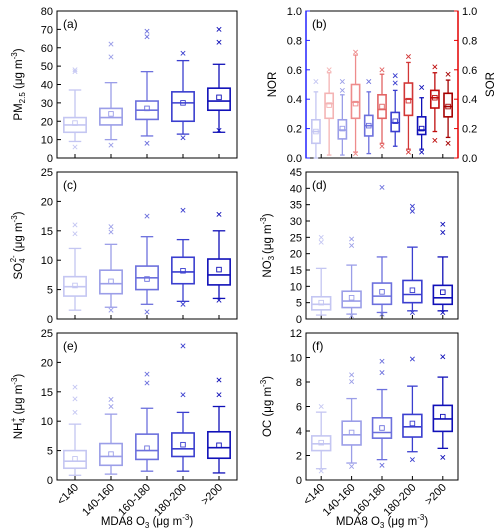  I want to click on panel-label: (f), so click(317, 346).